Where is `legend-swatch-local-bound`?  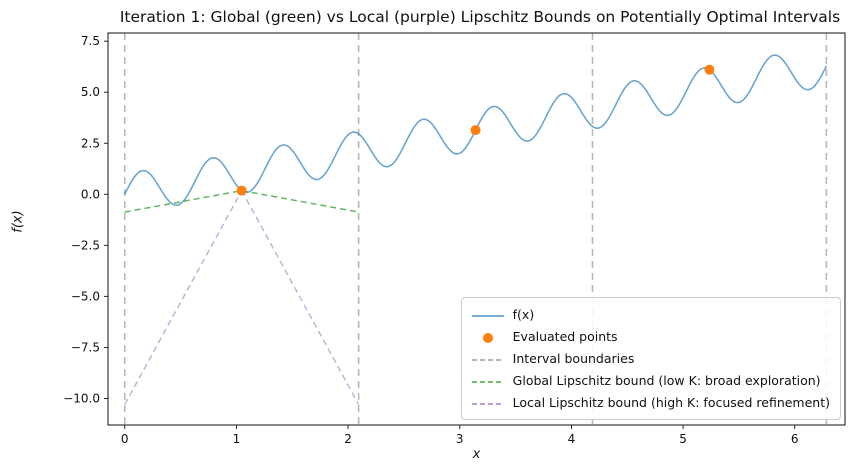
legend-swatch-local-bound is located at coordinates (488, 403).